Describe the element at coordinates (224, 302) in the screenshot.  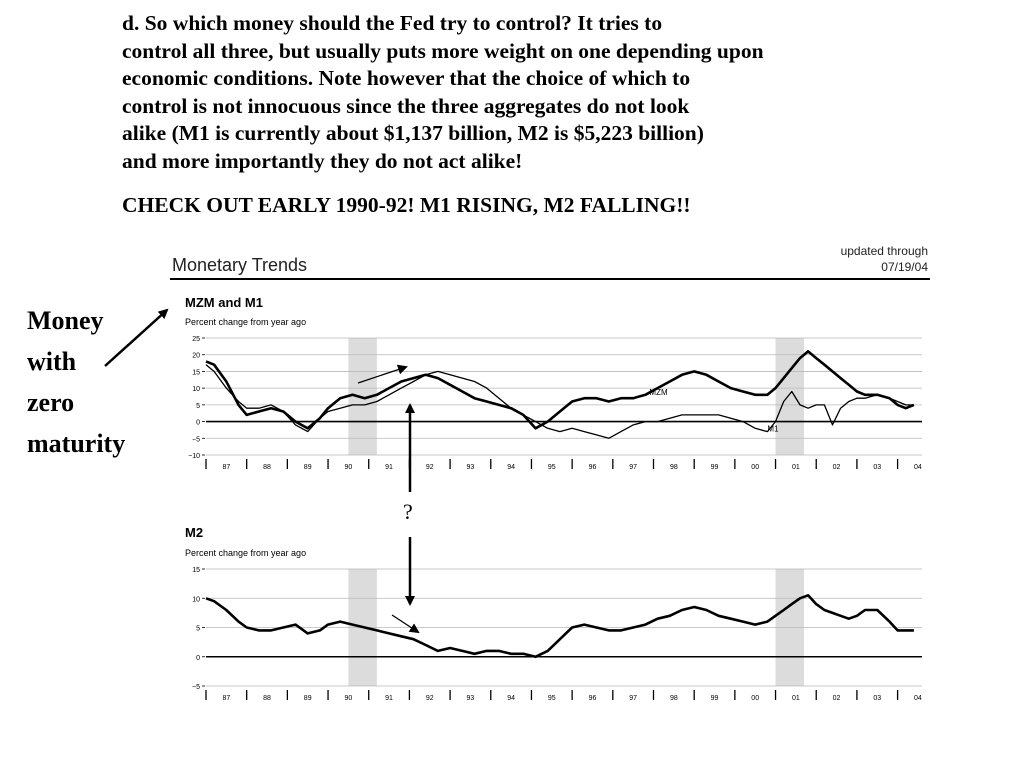
I see `chart-title: MZM and M1` at that location.